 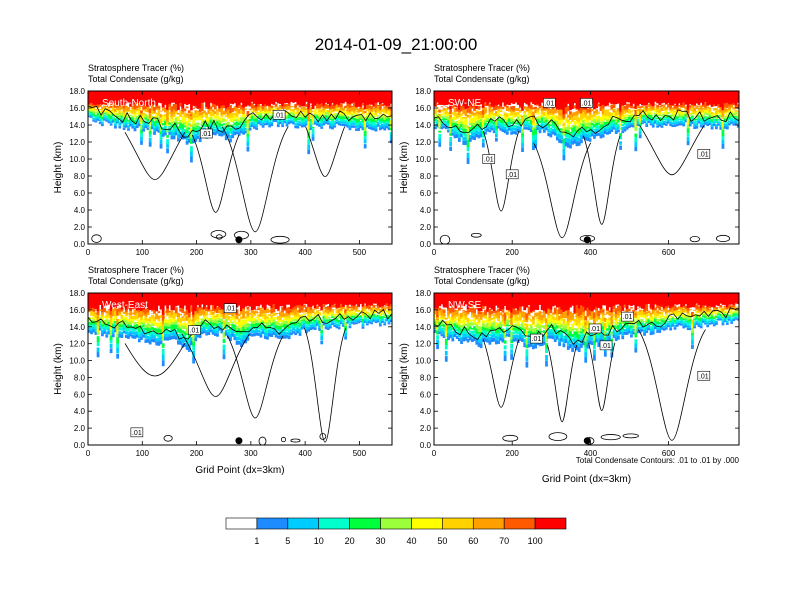 What do you see at coordinates (396, 44) in the screenshot?
I see `page-title: 2014-01-09_21:00:00` at bounding box center [396, 44].